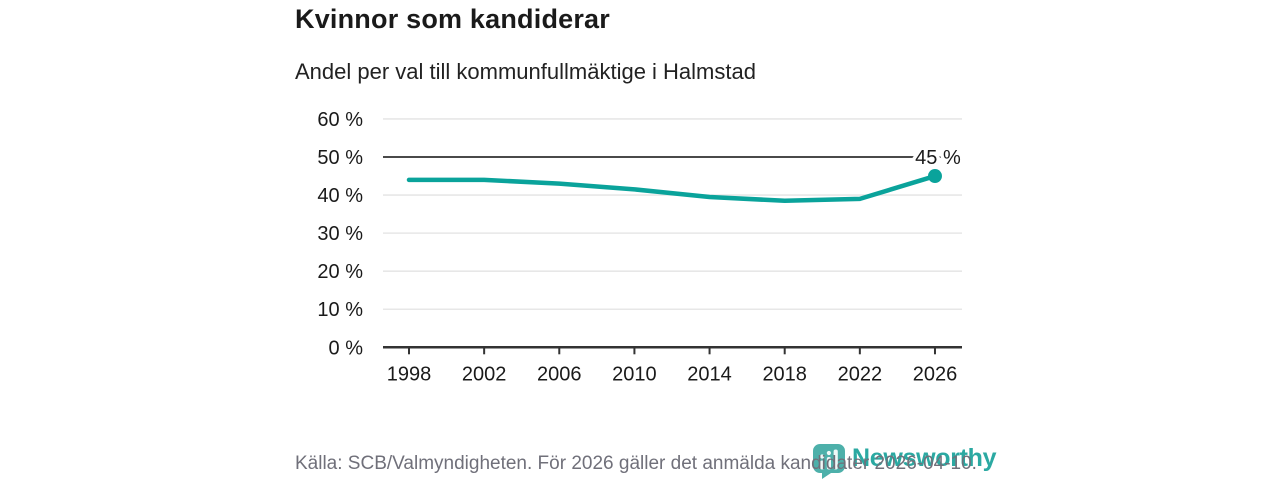  Describe the element at coordinates (860, 374) in the screenshot. I see `x-tick-label: 2022` at that location.